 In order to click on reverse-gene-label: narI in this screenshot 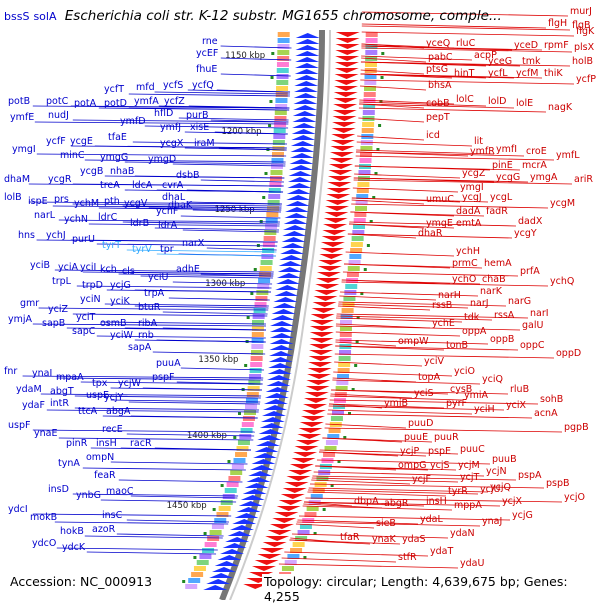, I will do `click(539, 313)`.